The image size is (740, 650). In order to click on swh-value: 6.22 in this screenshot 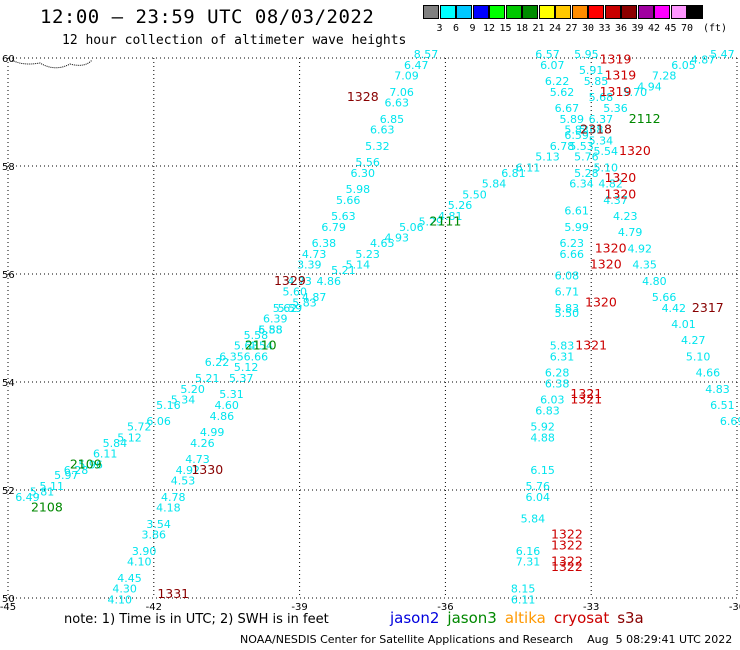, I will do `click(557, 81)`.